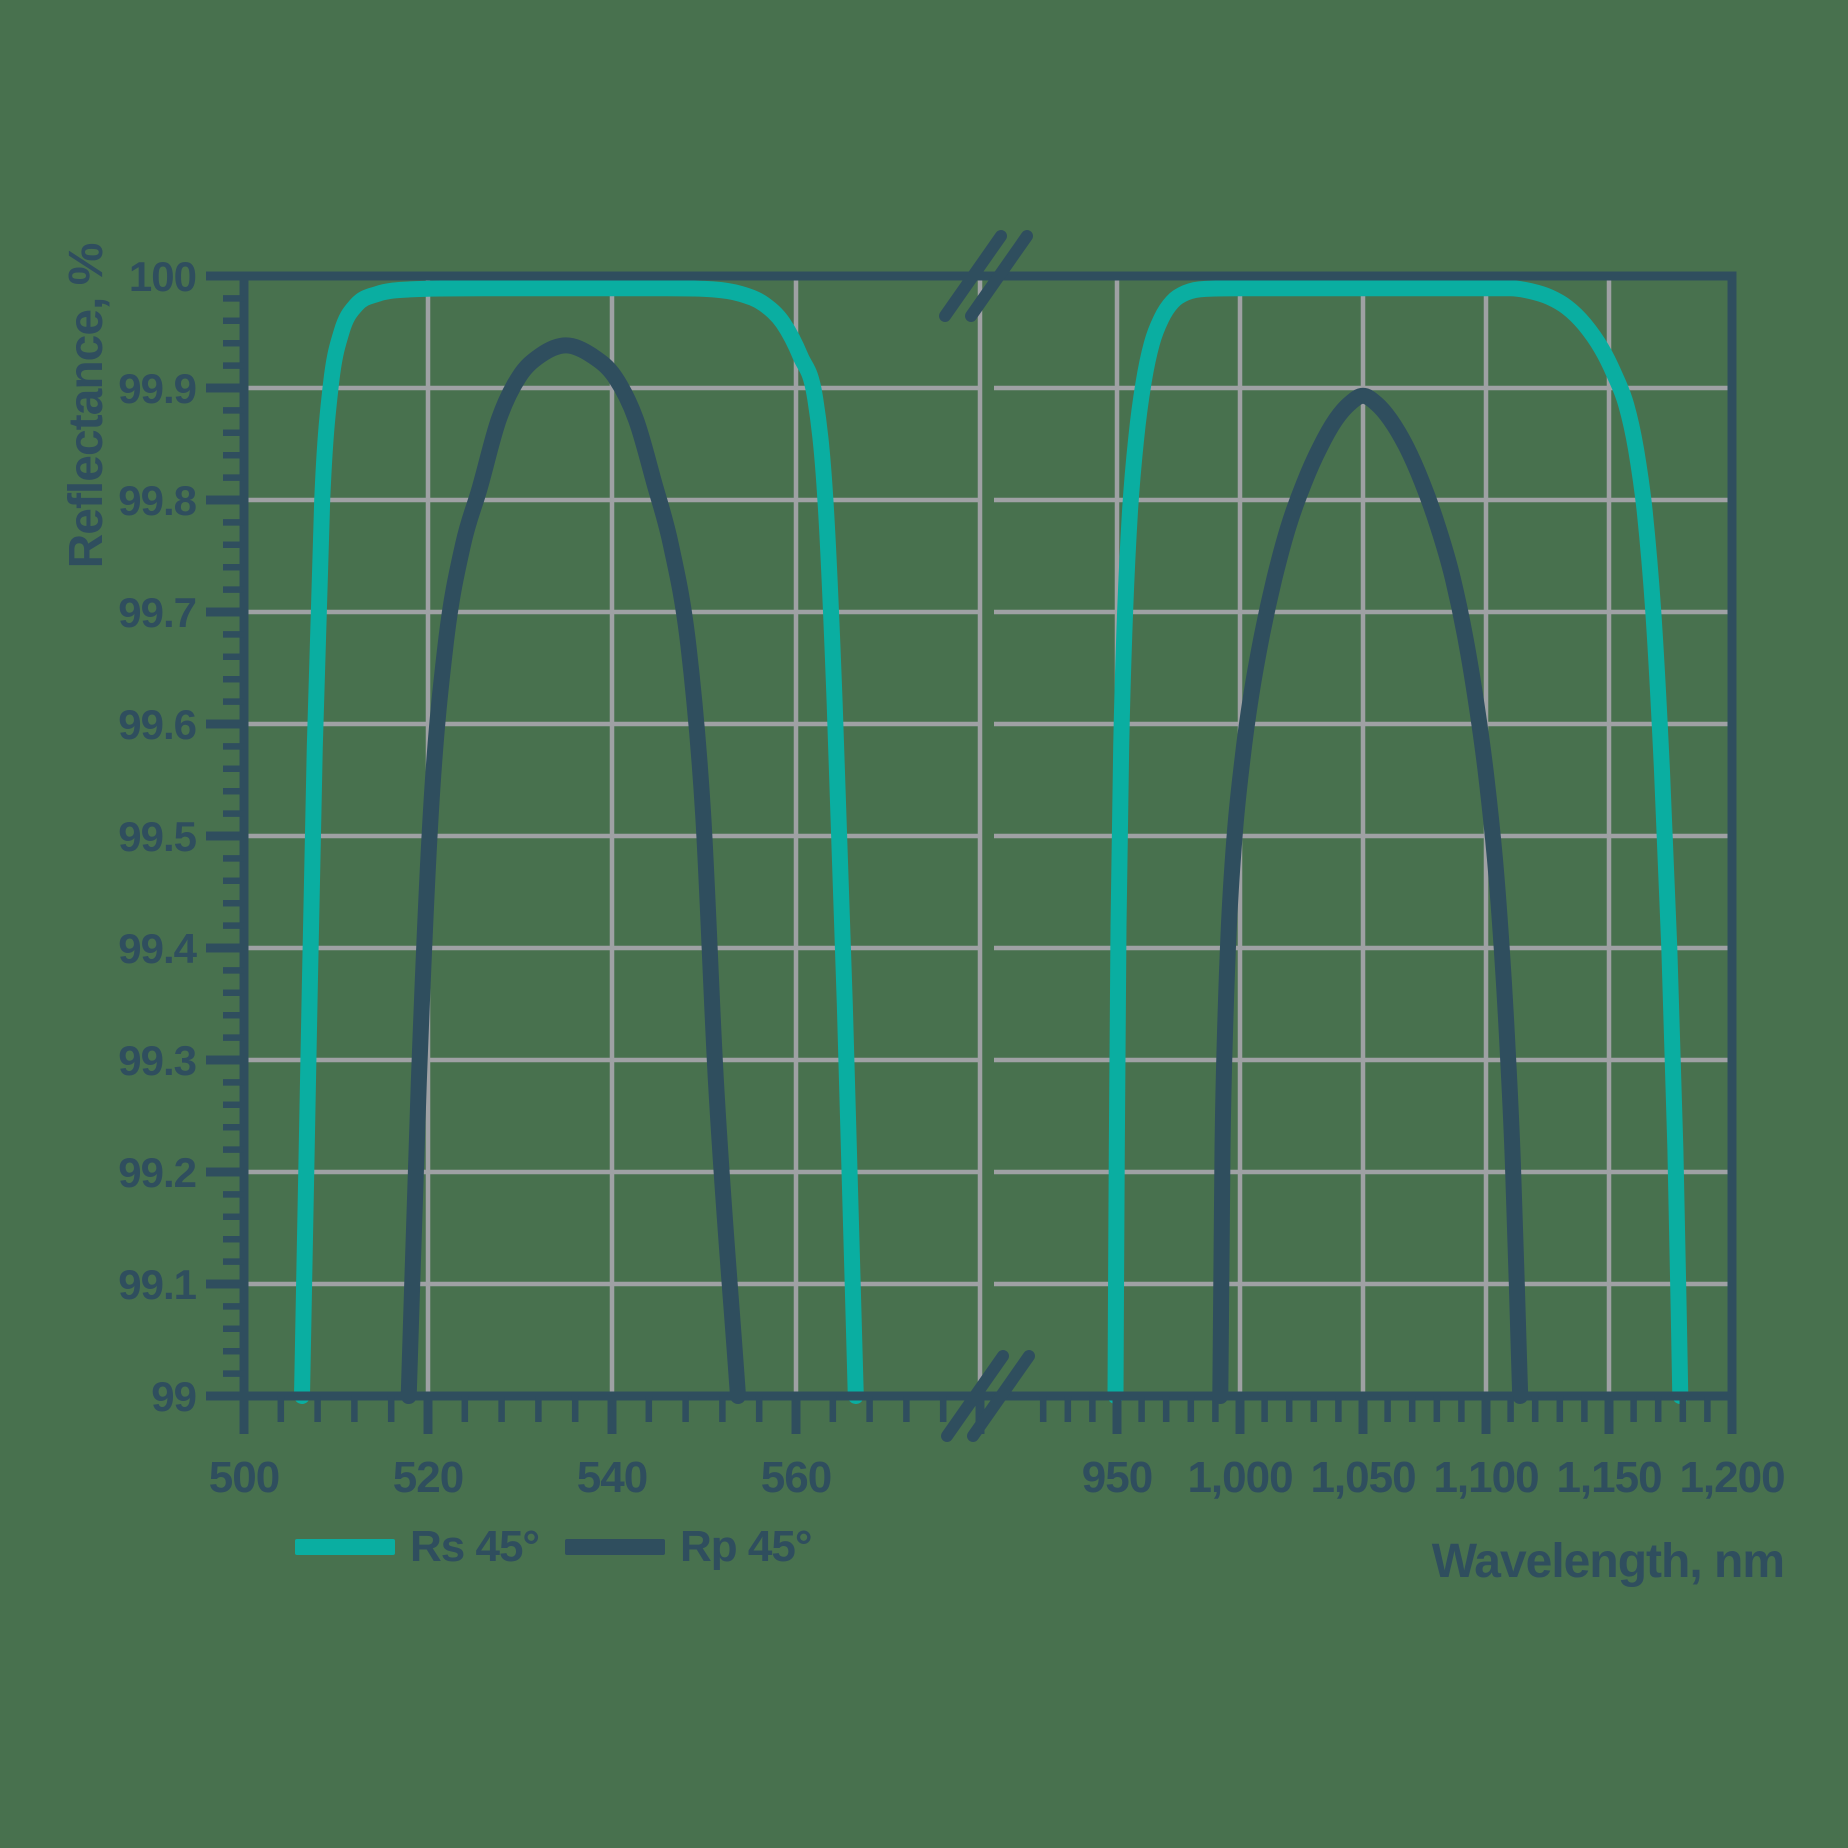 The image size is (1848, 1848). What do you see at coordinates (157, 724) in the screenshot?
I see `y-tick-label: 99.6` at bounding box center [157, 724].